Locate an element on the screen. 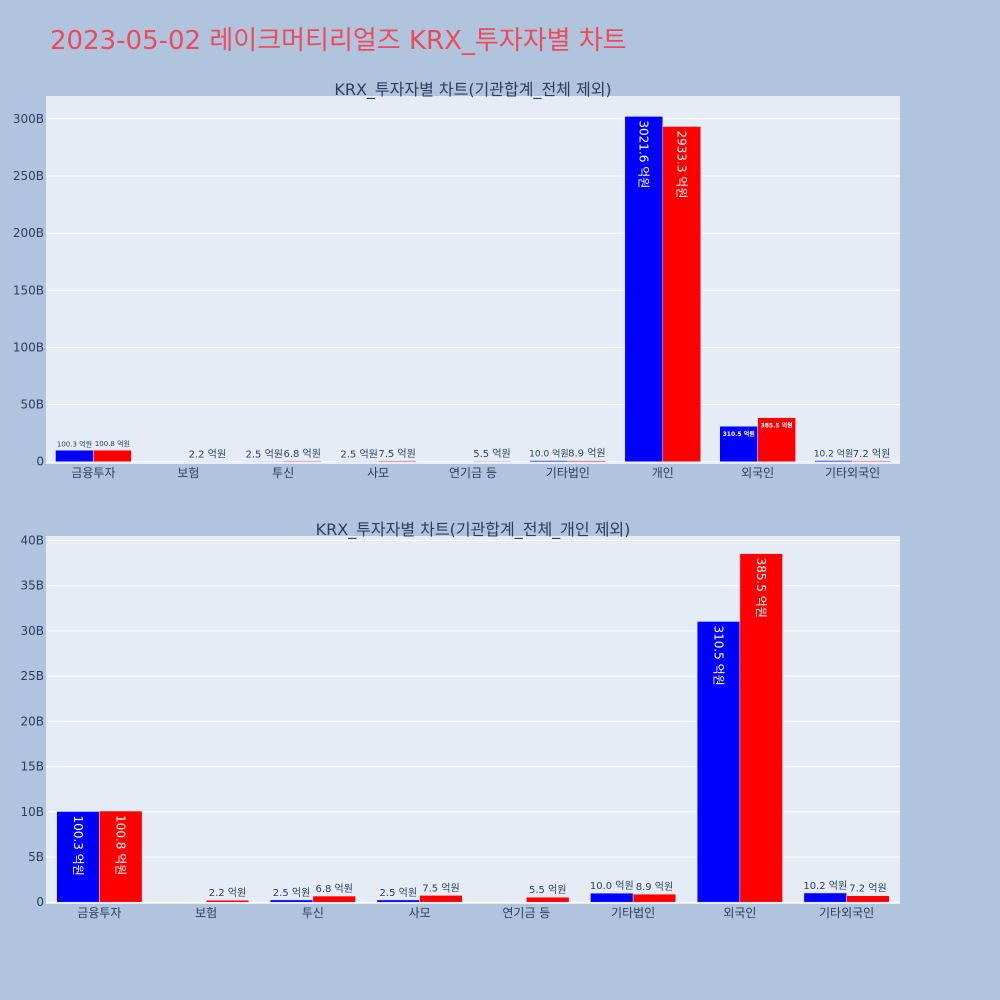 Image resolution: width=1000 pixels, height=1000 pixels. data-label: 2933.3 억원 is located at coordinates (682, 164).